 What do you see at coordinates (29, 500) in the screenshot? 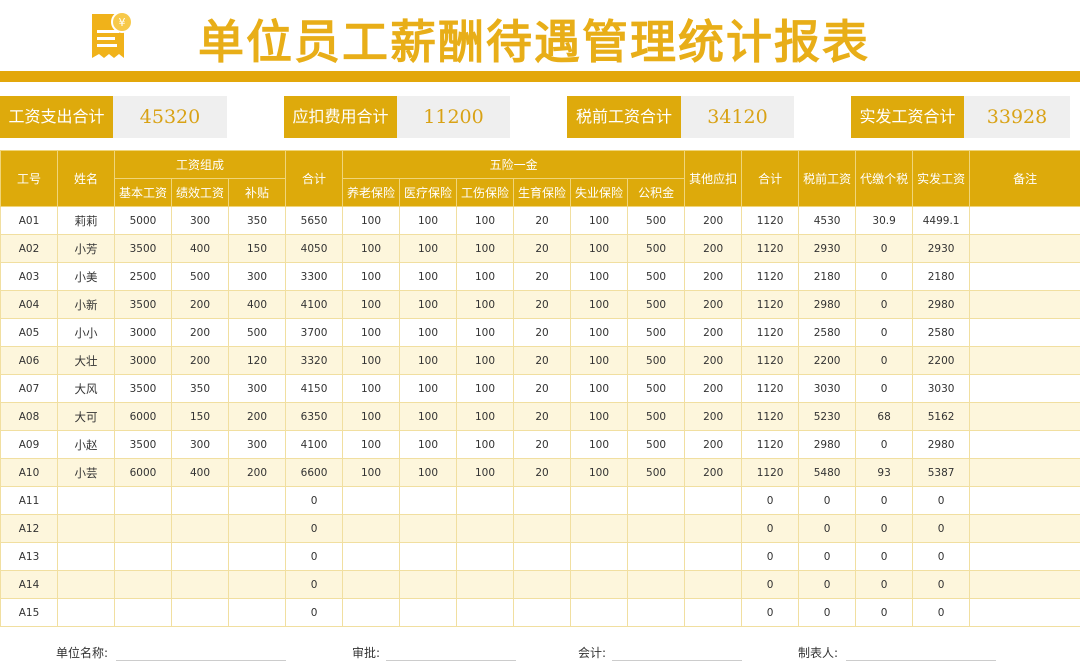
I see `table-cell: A11` at bounding box center [29, 500].